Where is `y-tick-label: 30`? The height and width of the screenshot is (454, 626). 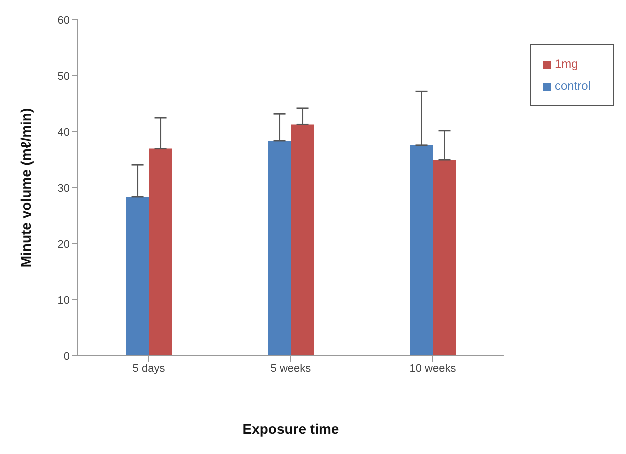
y-tick-label: 30 is located at coordinates (64, 188).